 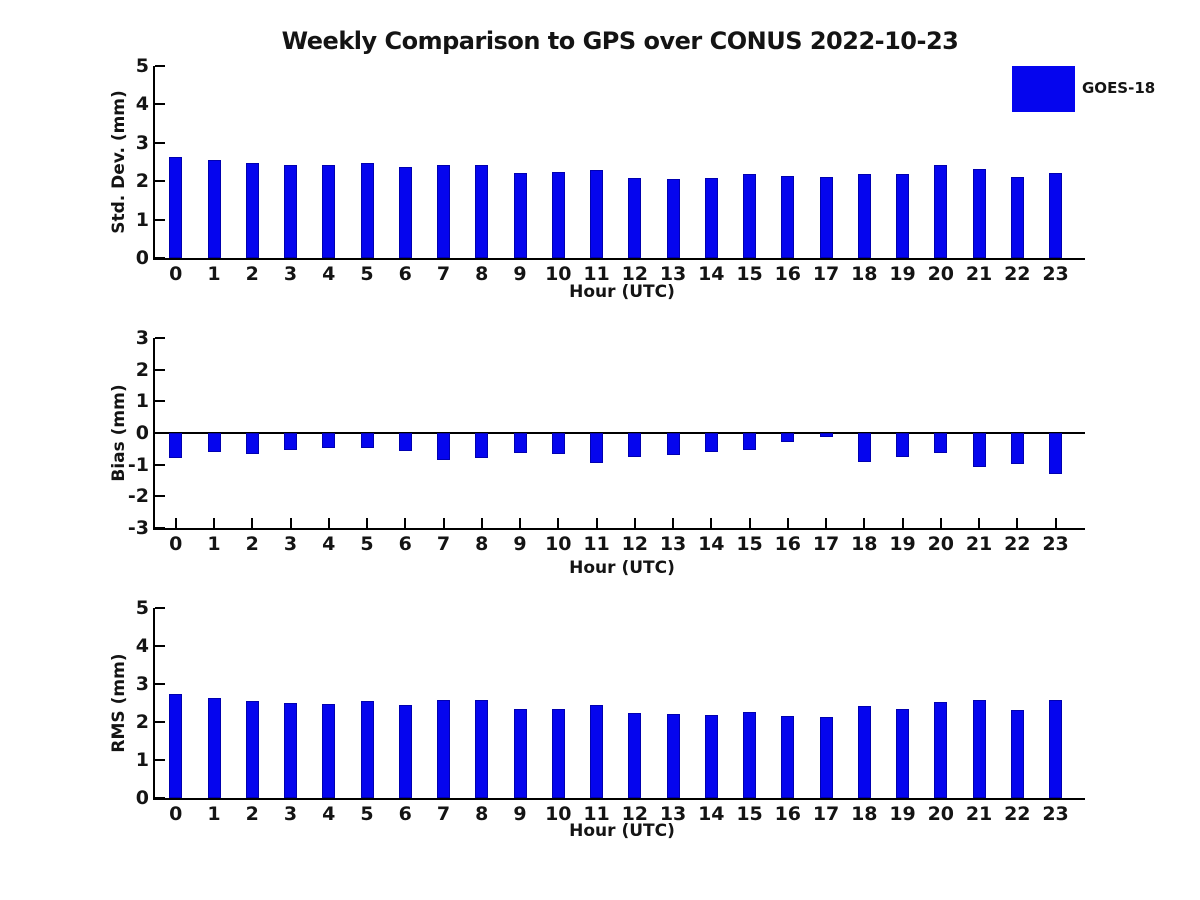 I want to click on x-axis-line, so click(x=619, y=799).